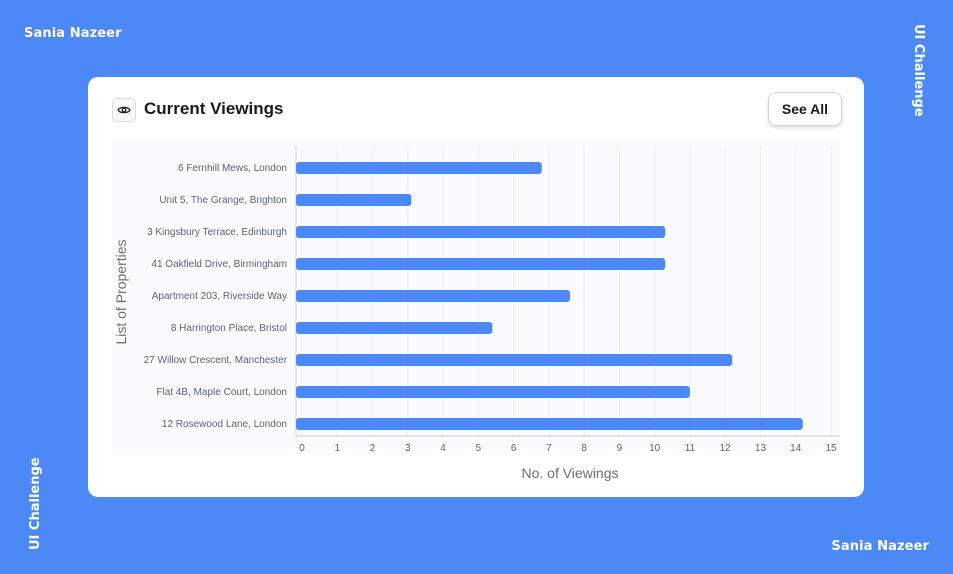 The image size is (953, 574). What do you see at coordinates (584, 448) in the screenshot?
I see `x-tick-label: 8` at bounding box center [584, 448].